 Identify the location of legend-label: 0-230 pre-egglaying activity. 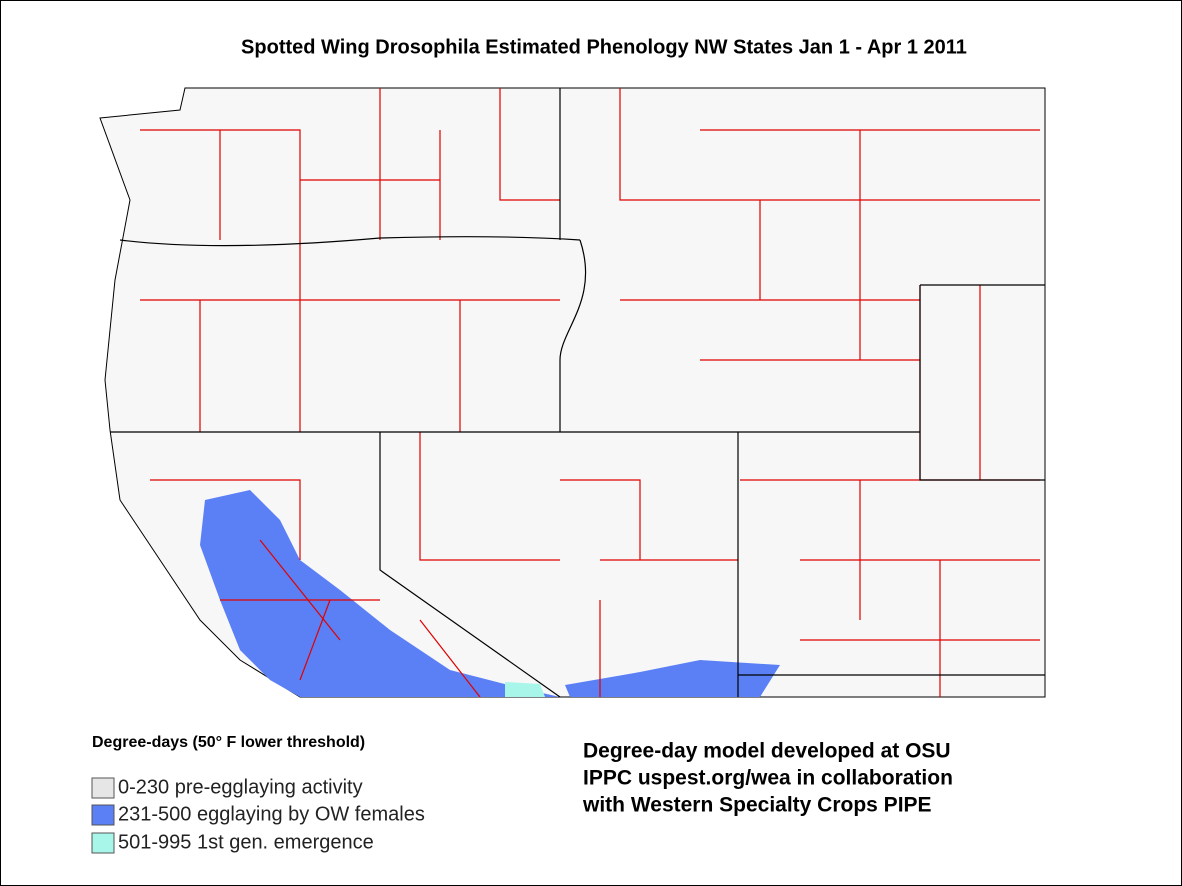
(240, 787).